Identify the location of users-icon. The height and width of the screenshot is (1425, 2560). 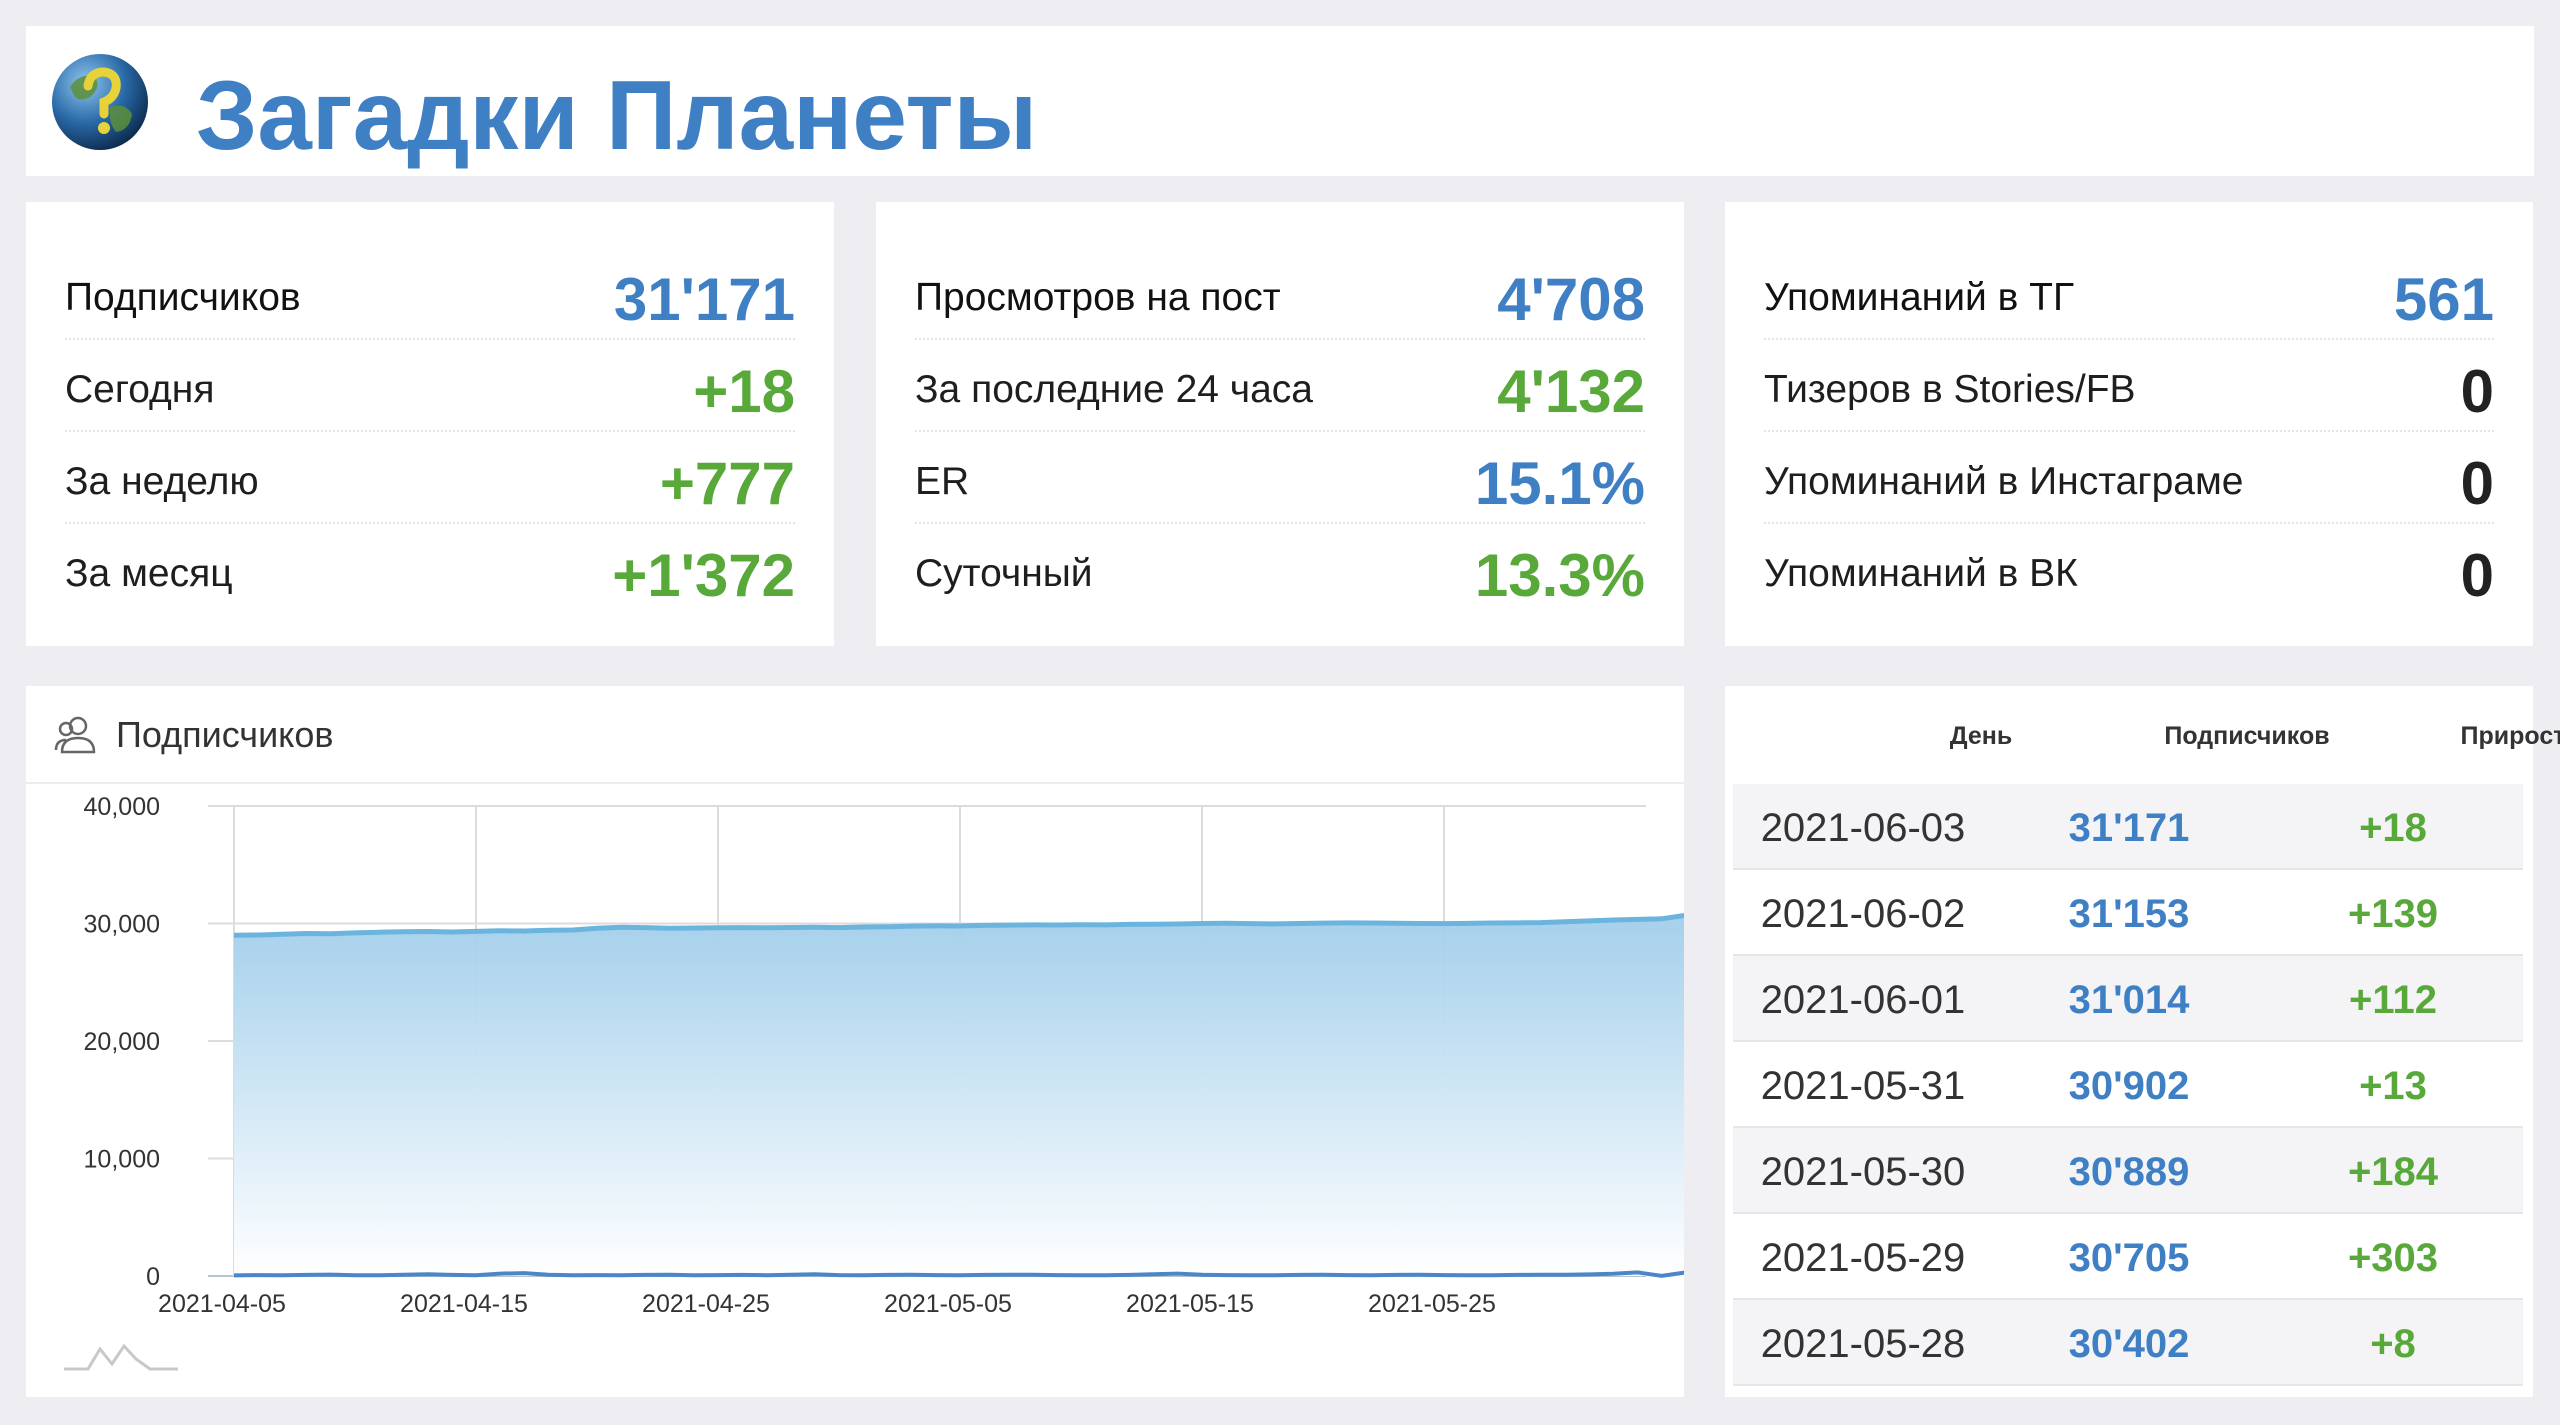
(75, 735).